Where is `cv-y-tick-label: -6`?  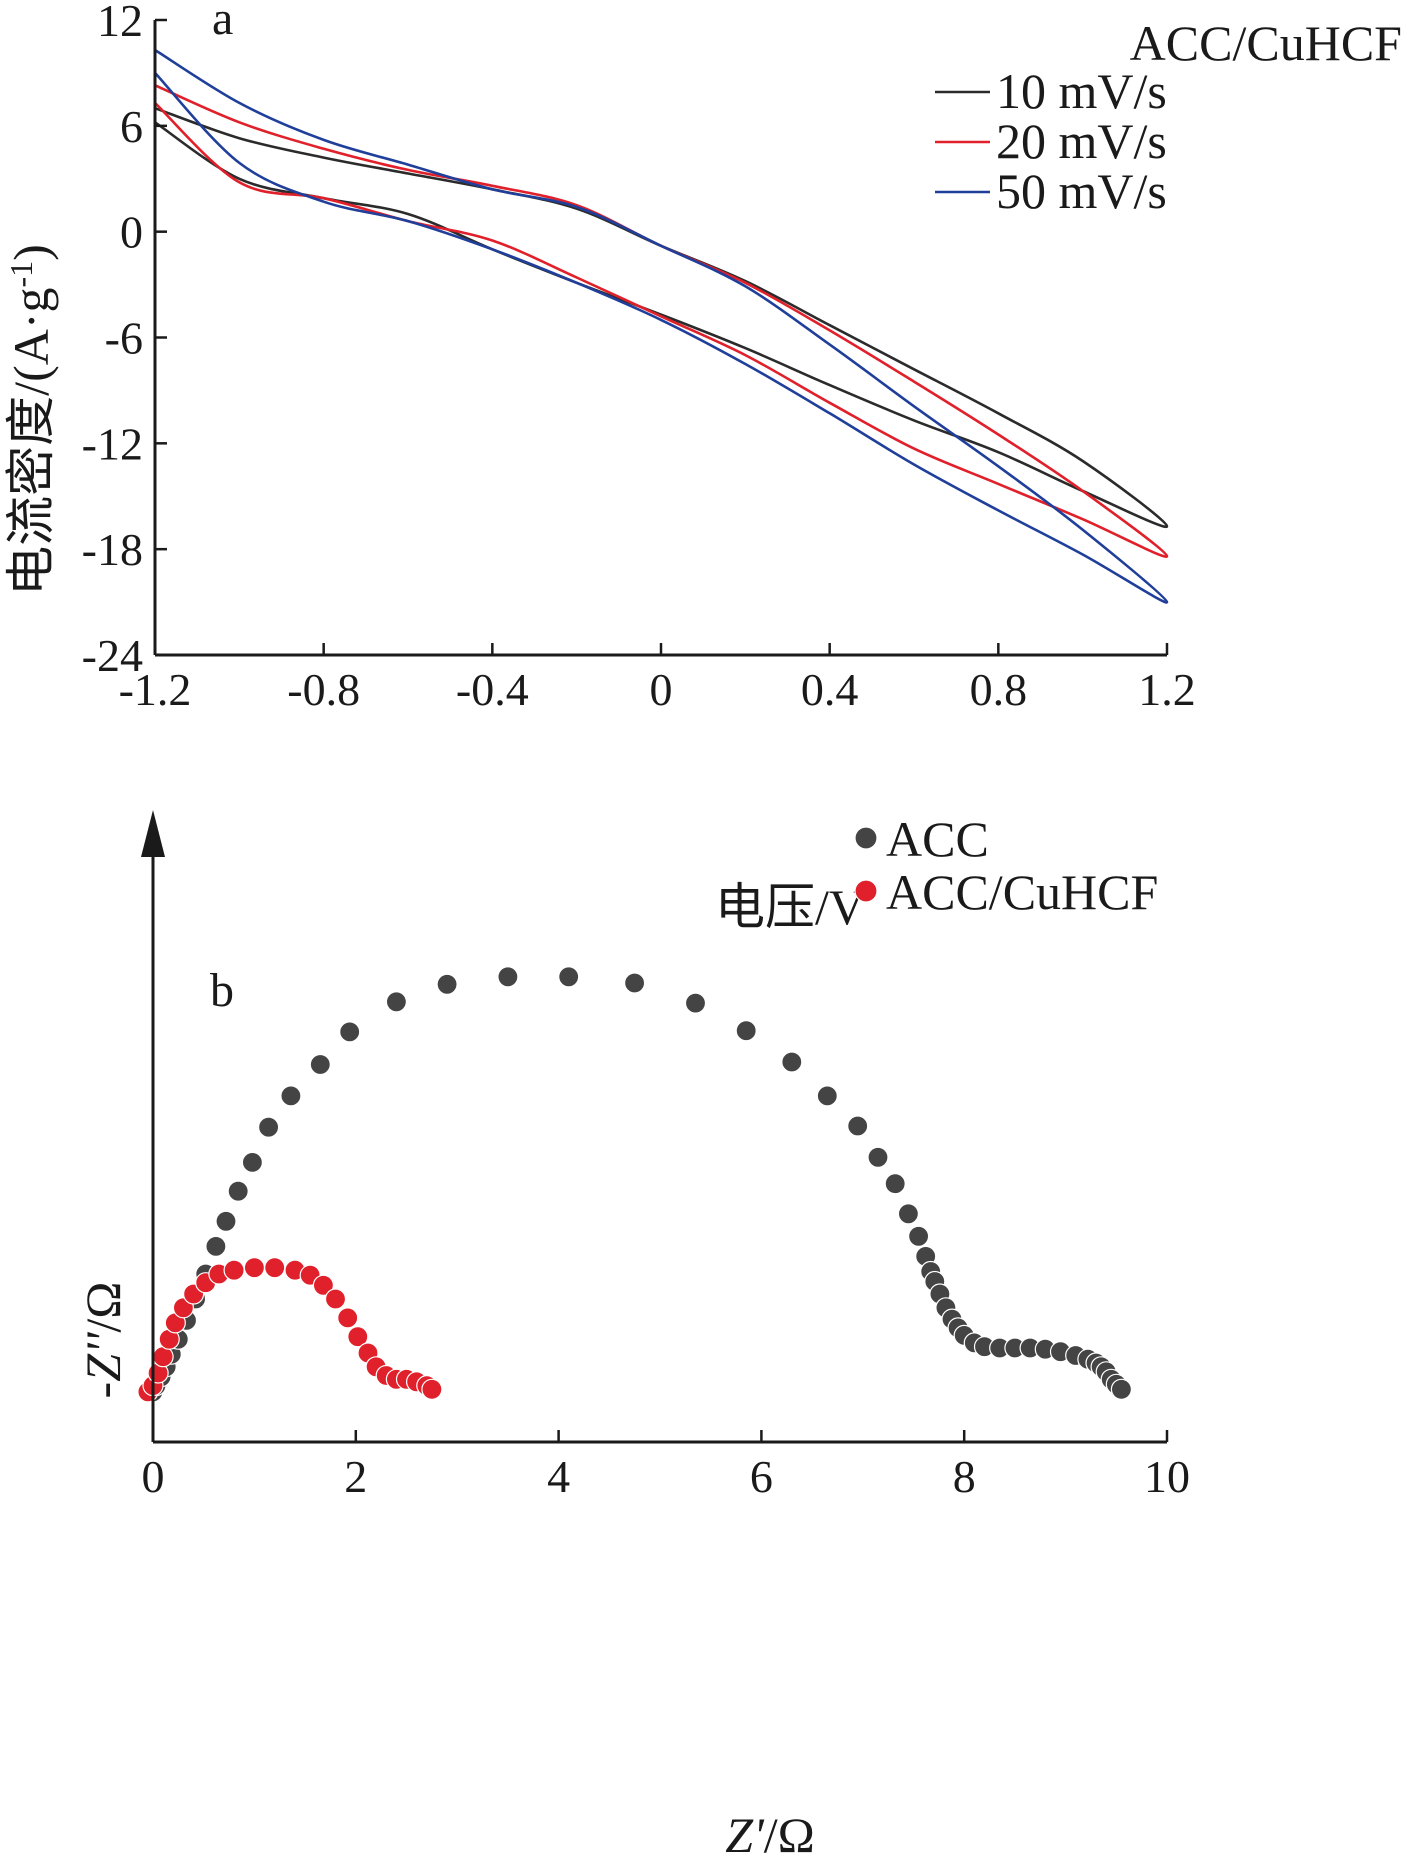 cv-y-tick-label: -6 is located at coordinates (124, 338).